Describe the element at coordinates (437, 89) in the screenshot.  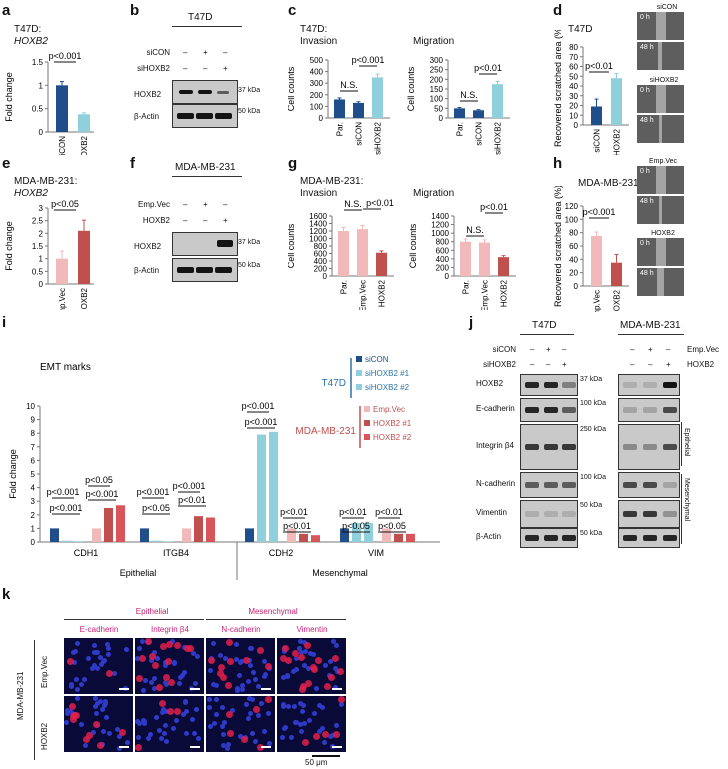
I see `y-tick-label: 150` at that location.